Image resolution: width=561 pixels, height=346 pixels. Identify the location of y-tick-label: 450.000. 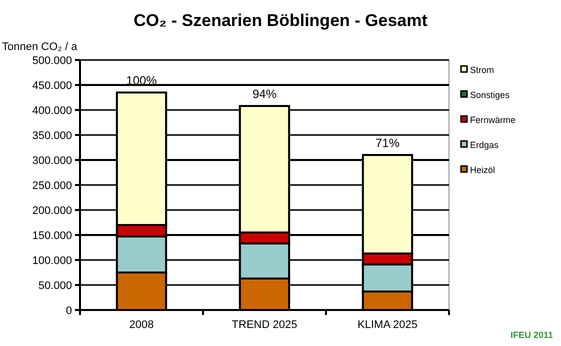
(52, 86).